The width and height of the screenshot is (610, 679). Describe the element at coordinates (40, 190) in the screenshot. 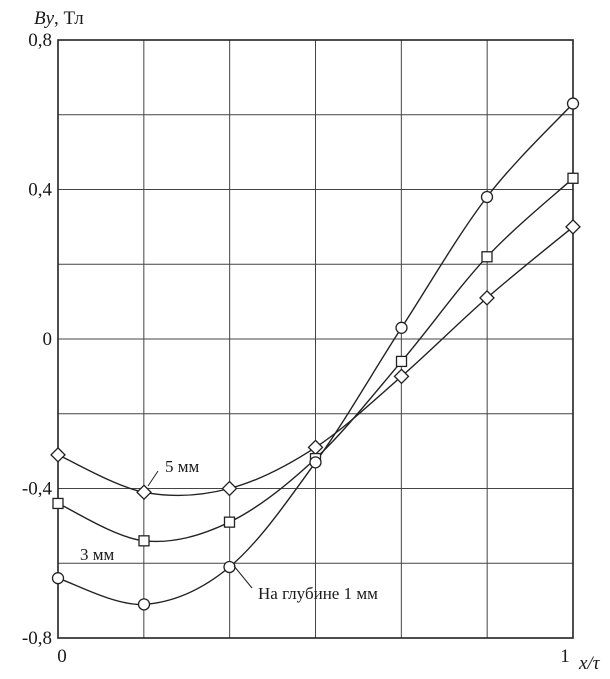

I see `y-tick-label: 0,4` at that location.